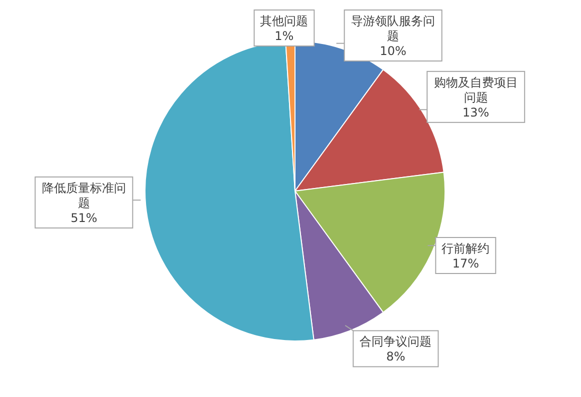 Image resolution: width=581 pixels, height=397 pixels. What do you see at coordinates (284, 36) in the screenshot?
I see `data-label: 1%` at bounding box center [284, 36].